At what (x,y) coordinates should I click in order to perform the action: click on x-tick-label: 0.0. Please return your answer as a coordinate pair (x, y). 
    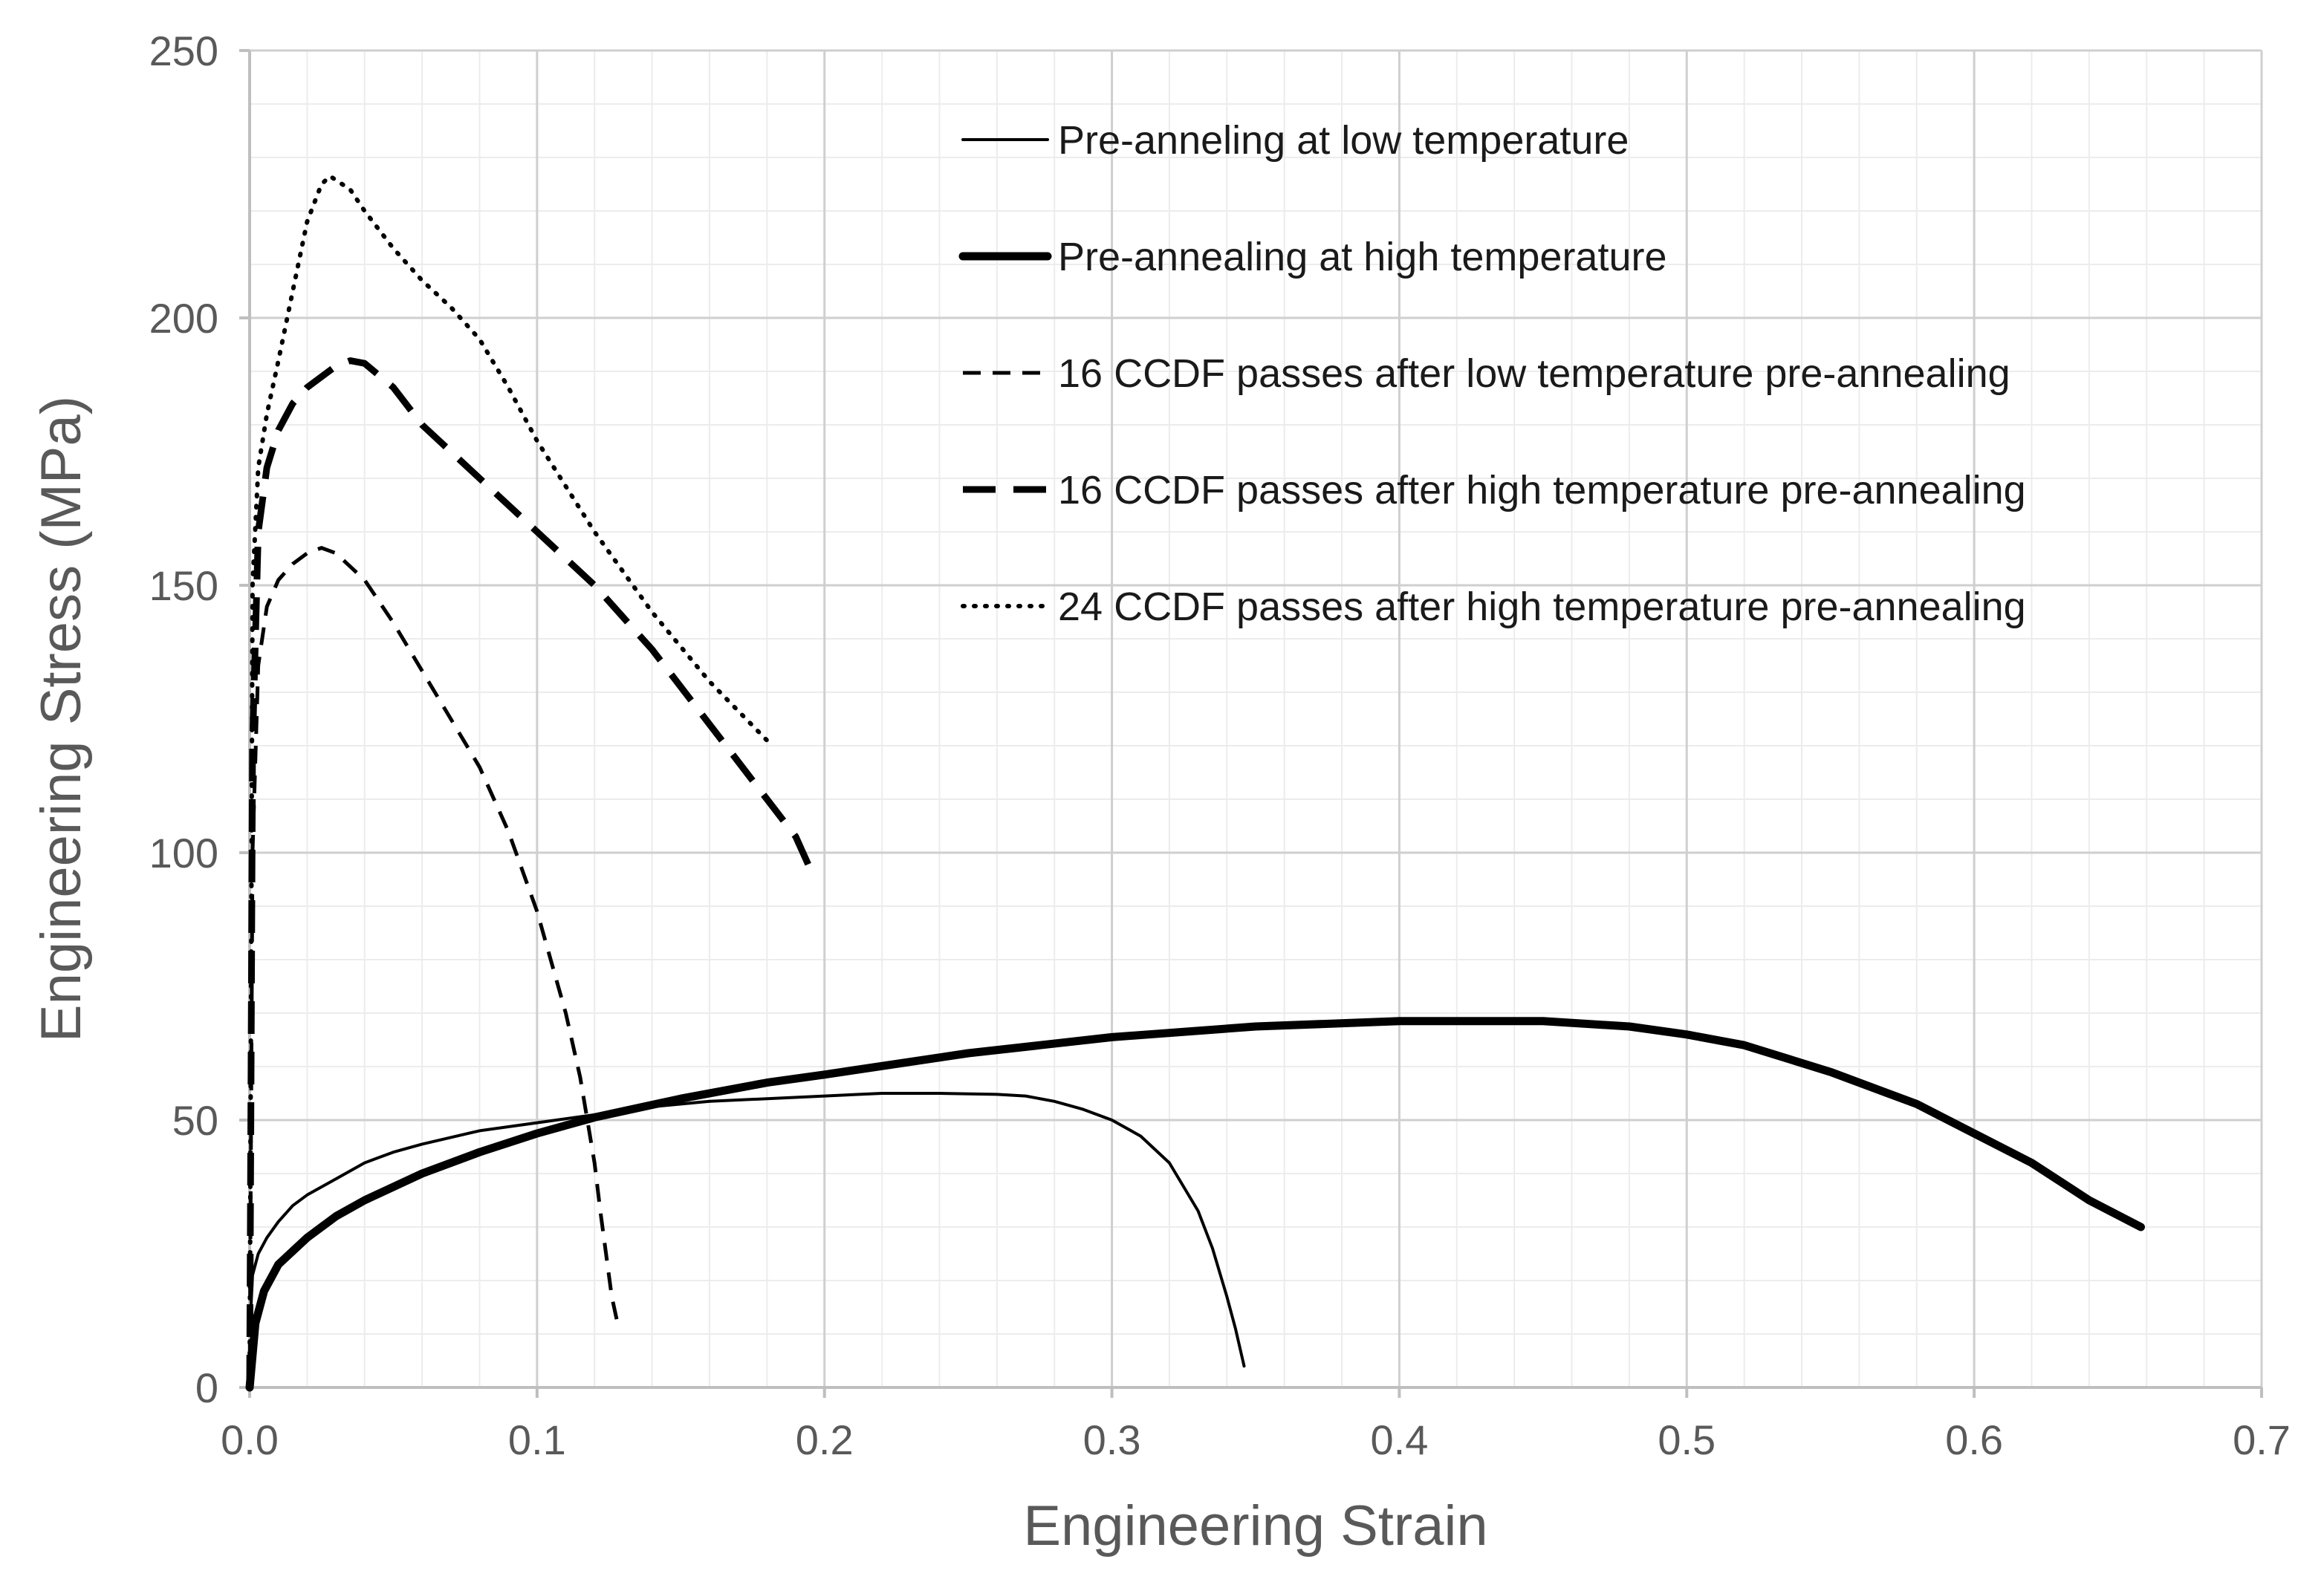
    Looking at the image, I should click on (250, 1439).